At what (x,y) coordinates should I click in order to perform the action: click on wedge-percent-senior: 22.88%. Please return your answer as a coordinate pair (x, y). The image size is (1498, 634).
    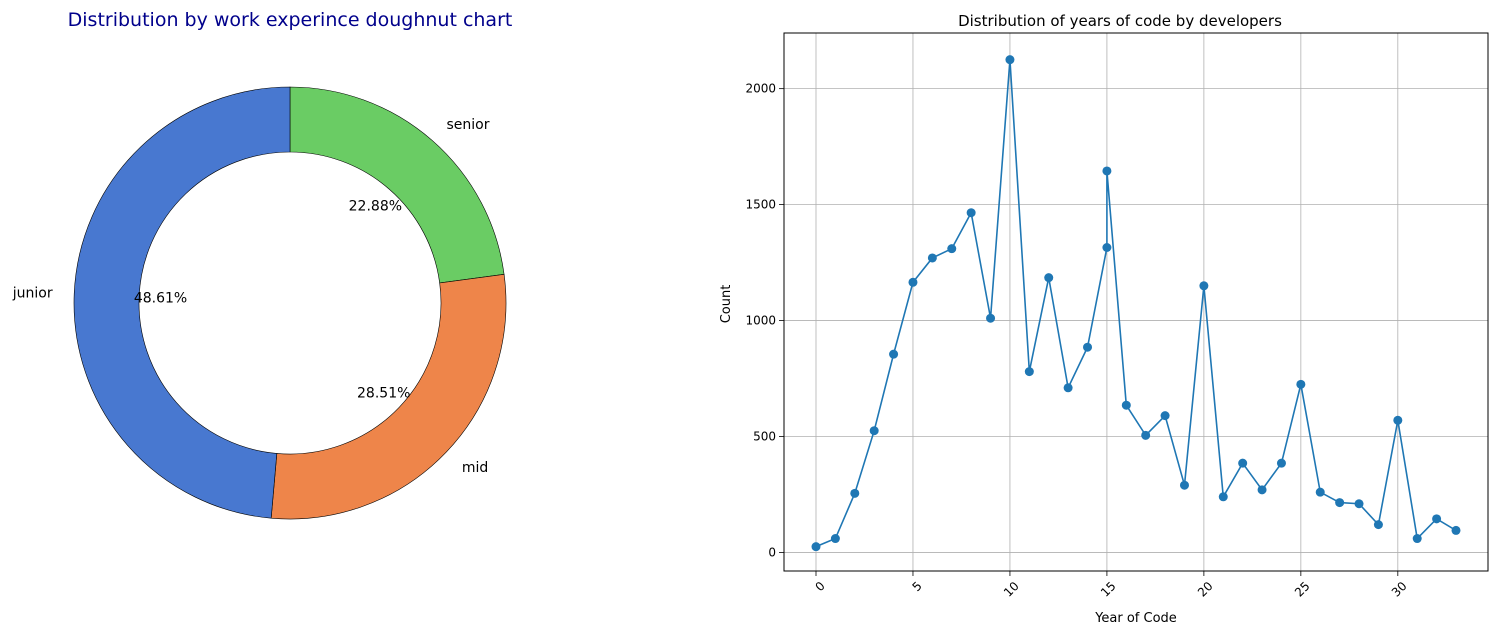
    Looking at the image, I should click on (375, 206).